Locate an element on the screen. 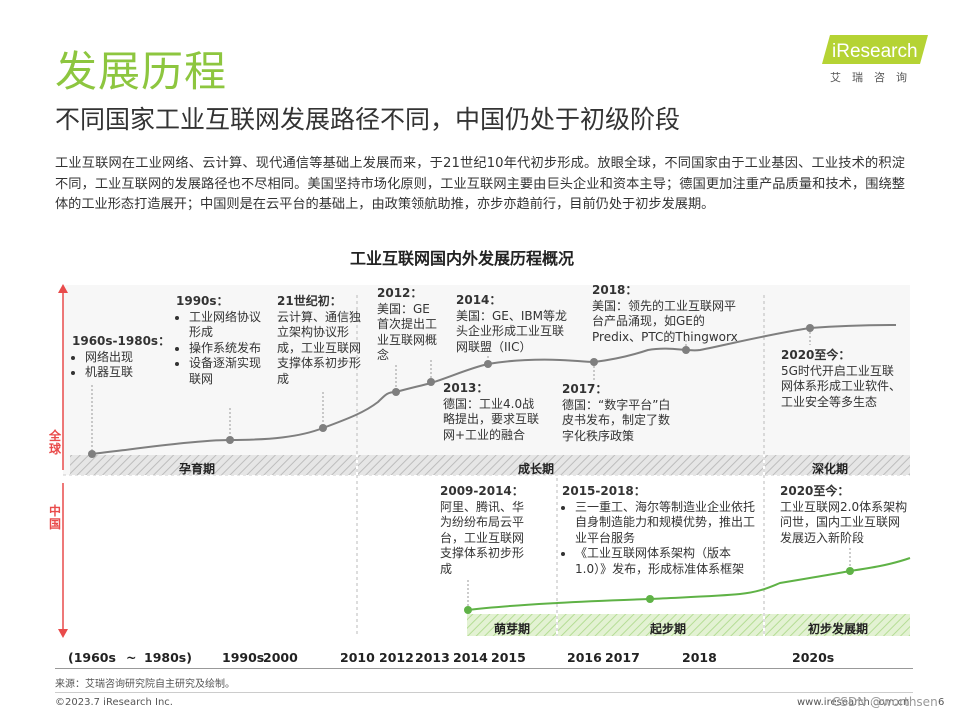  global-point-1960s is located at coordinates (92, 454).